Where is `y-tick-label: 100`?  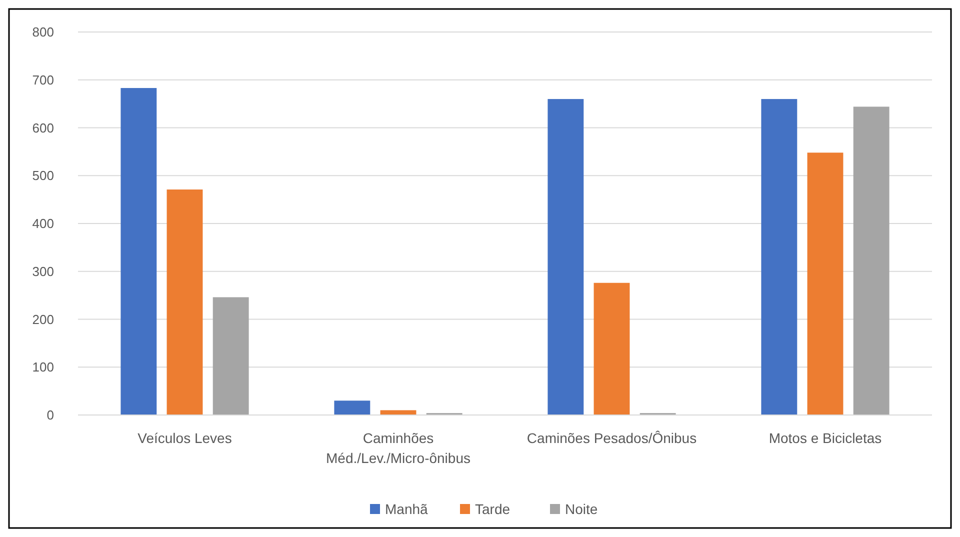
y-tick-label: 100 is located at coordinates (43, 367).